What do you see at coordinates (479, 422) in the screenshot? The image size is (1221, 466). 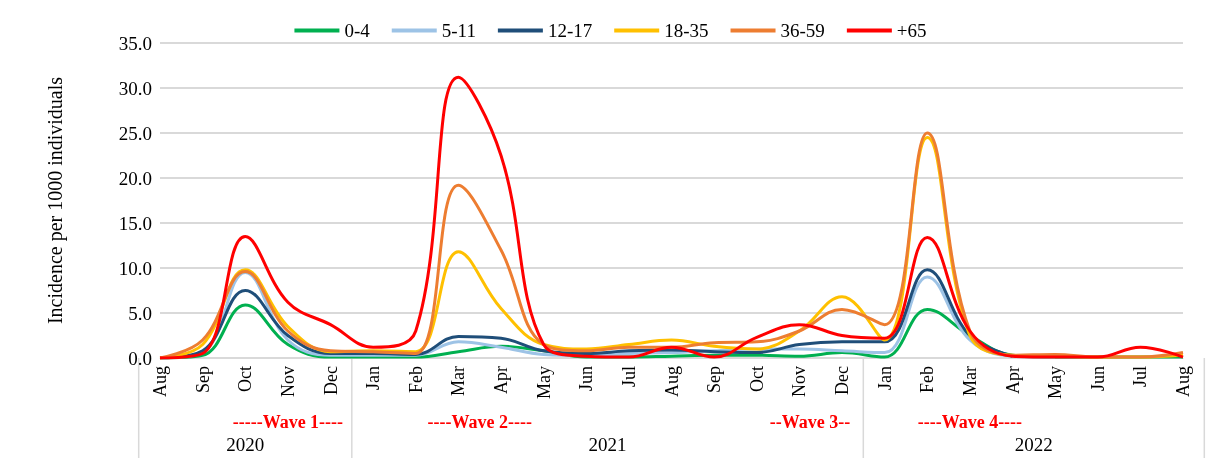 I see `text: ----Wave 2----` at bounding box center [479, 422].